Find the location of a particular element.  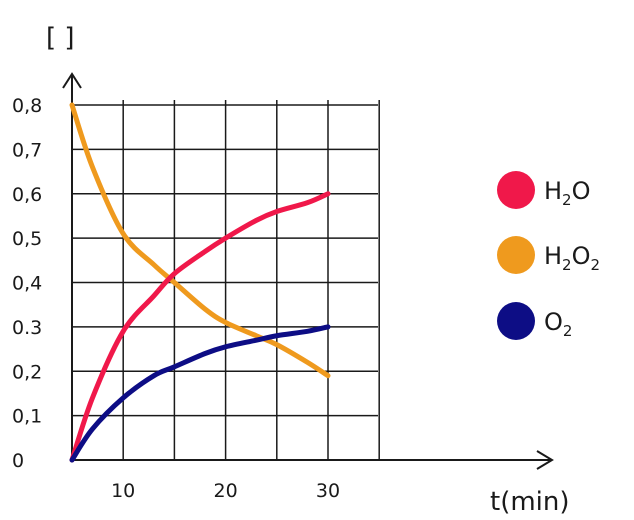

x-tick-label: 20 is located at coordinates (226, 491).